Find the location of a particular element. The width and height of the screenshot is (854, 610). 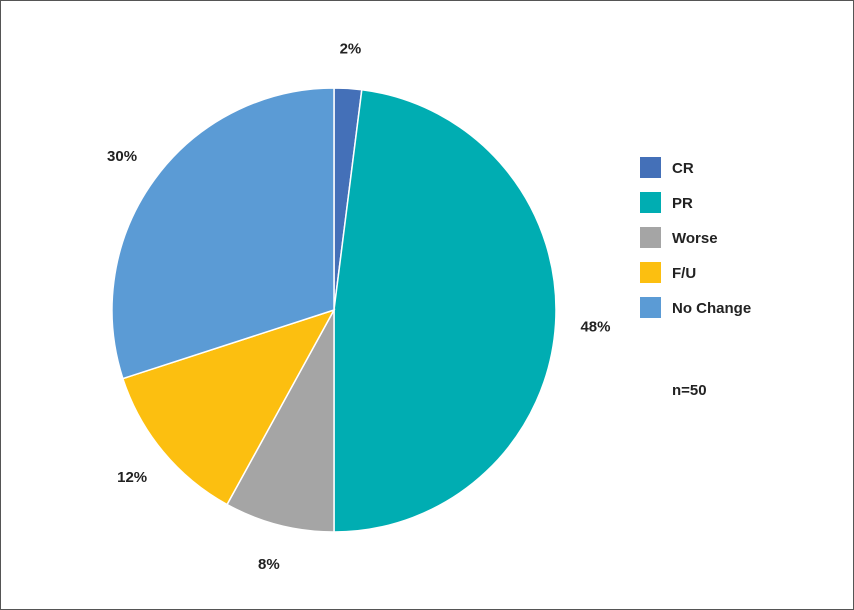

pie-slice-f-u is located at coordinates (228, 407).